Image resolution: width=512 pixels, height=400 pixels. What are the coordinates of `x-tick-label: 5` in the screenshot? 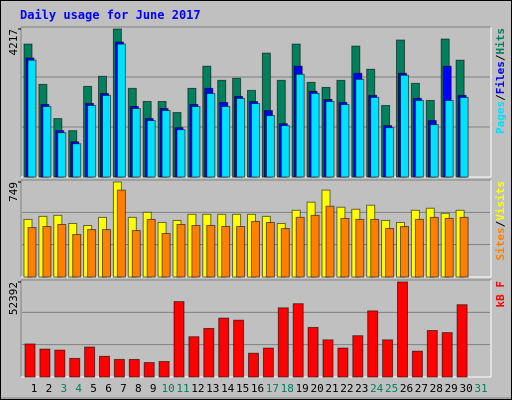 It's located at (93, 388).